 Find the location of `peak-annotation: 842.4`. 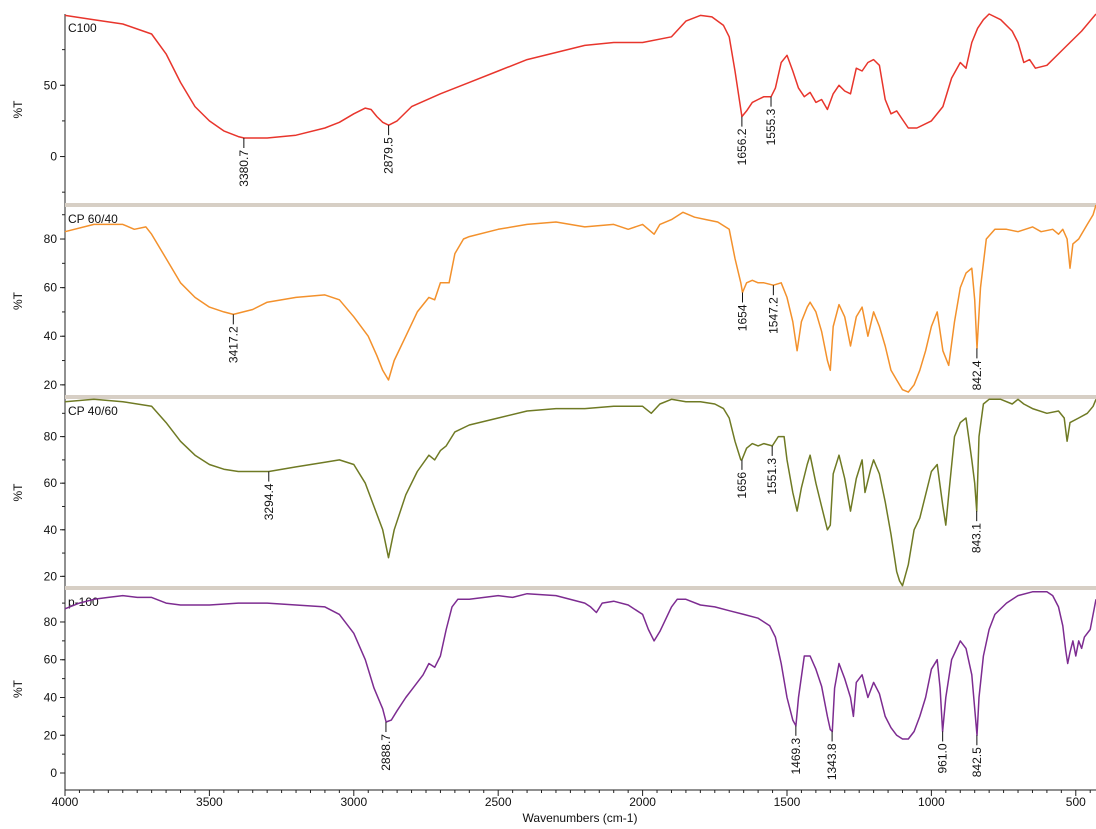

peak-annotation: 842.4 is located at coordinates (977, 369).